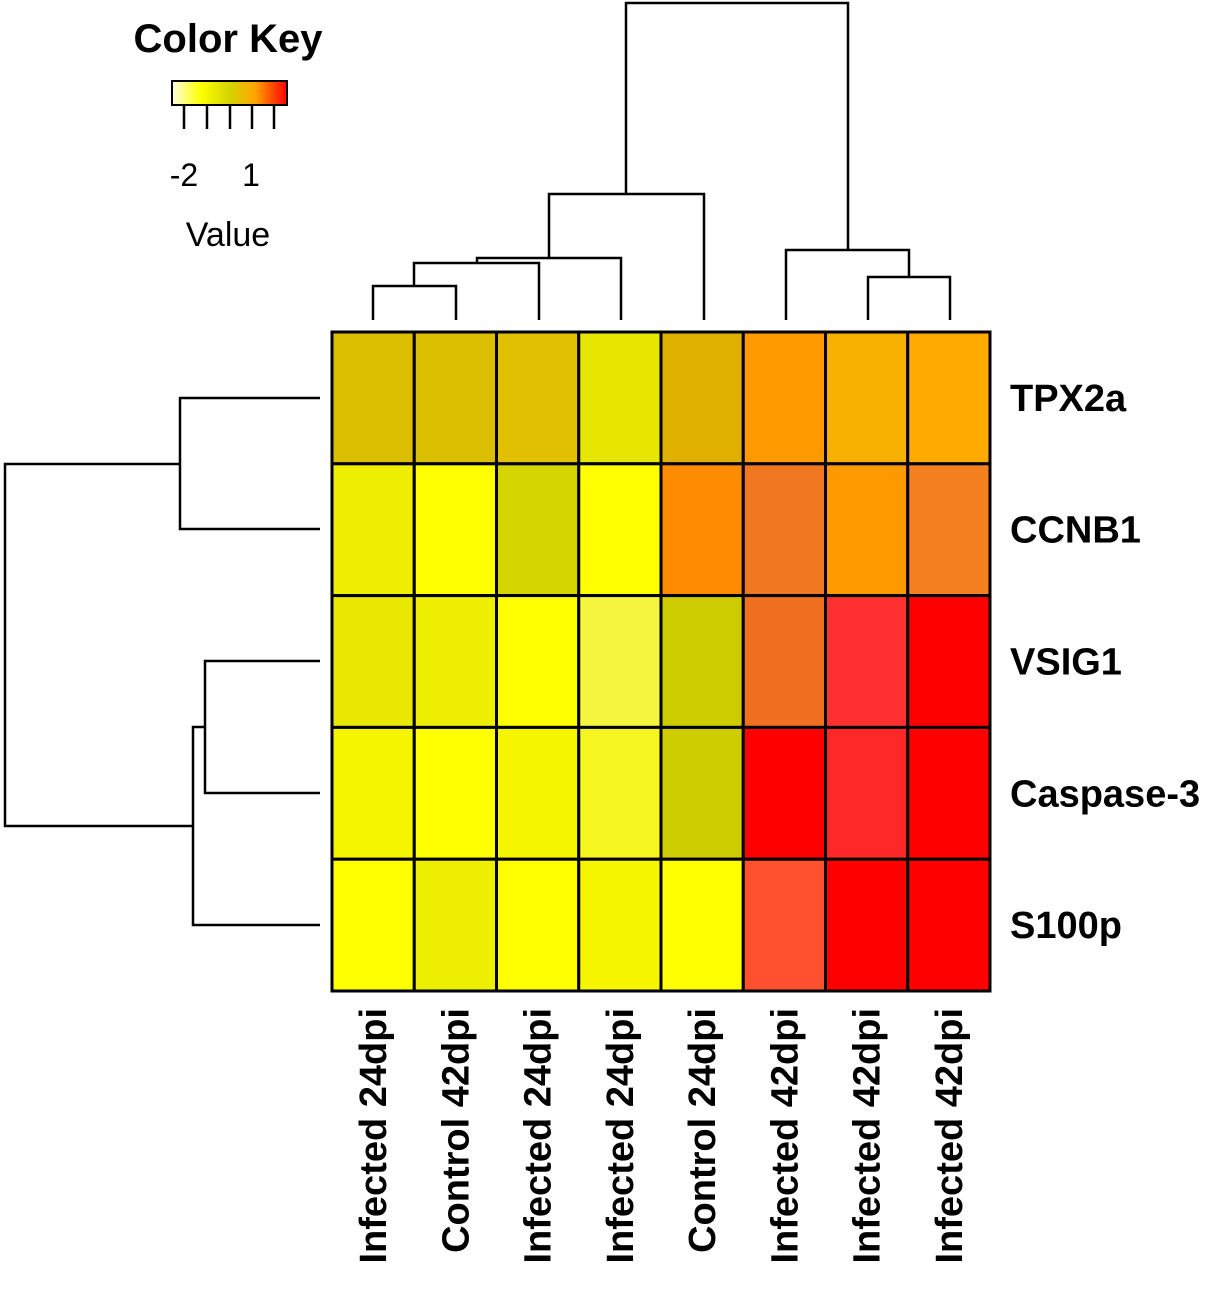  What do you see at coordinates (229, 135) in the screenshot?
I see `color-key: Color Key -2 1 Value` at bounding box center [229, 135].